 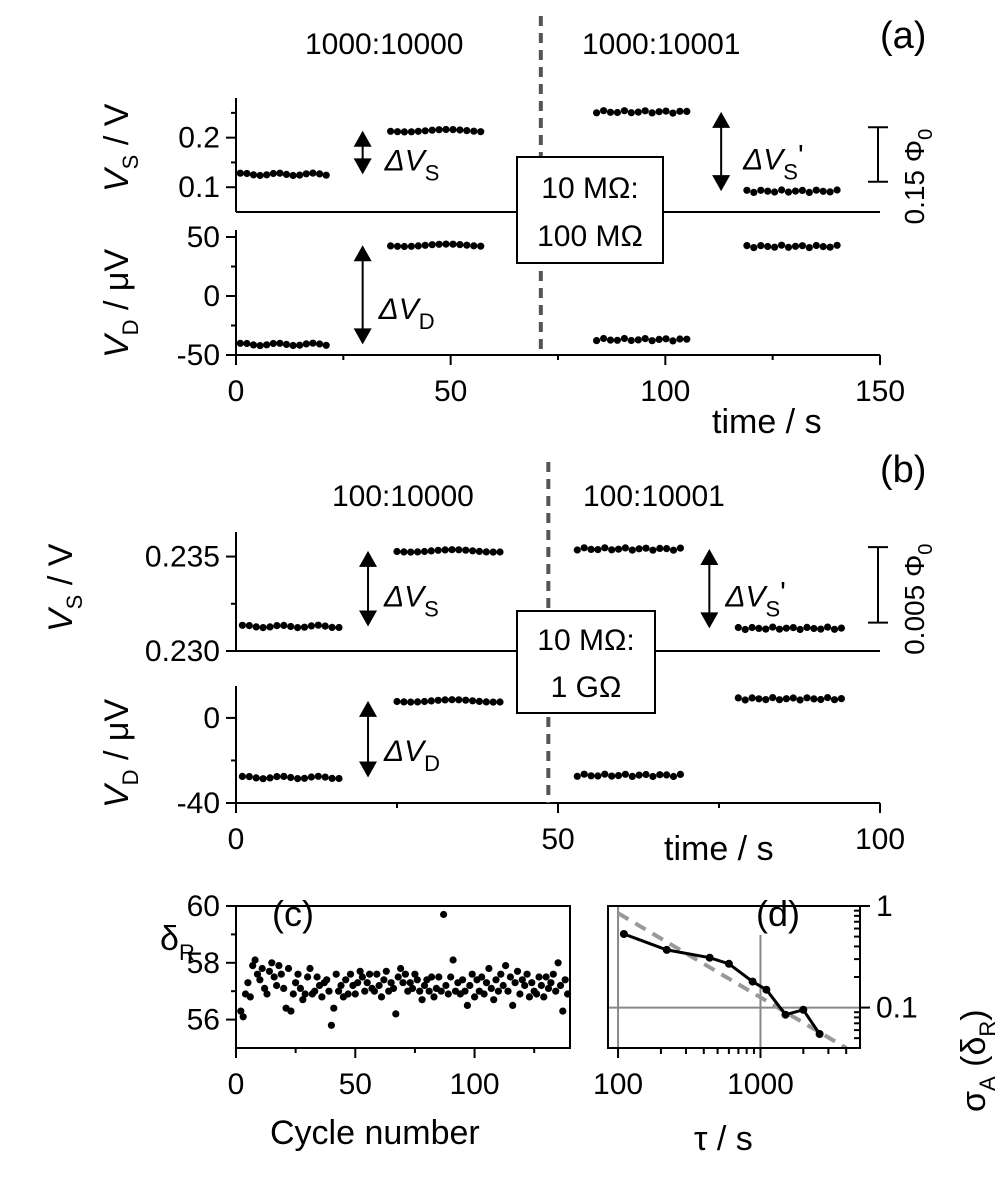 What do you see at coordinates (198, 803) in the screenshot?
I see `panel-b-bottom-y-tick-label: -40` at bounding box center [198, 803].